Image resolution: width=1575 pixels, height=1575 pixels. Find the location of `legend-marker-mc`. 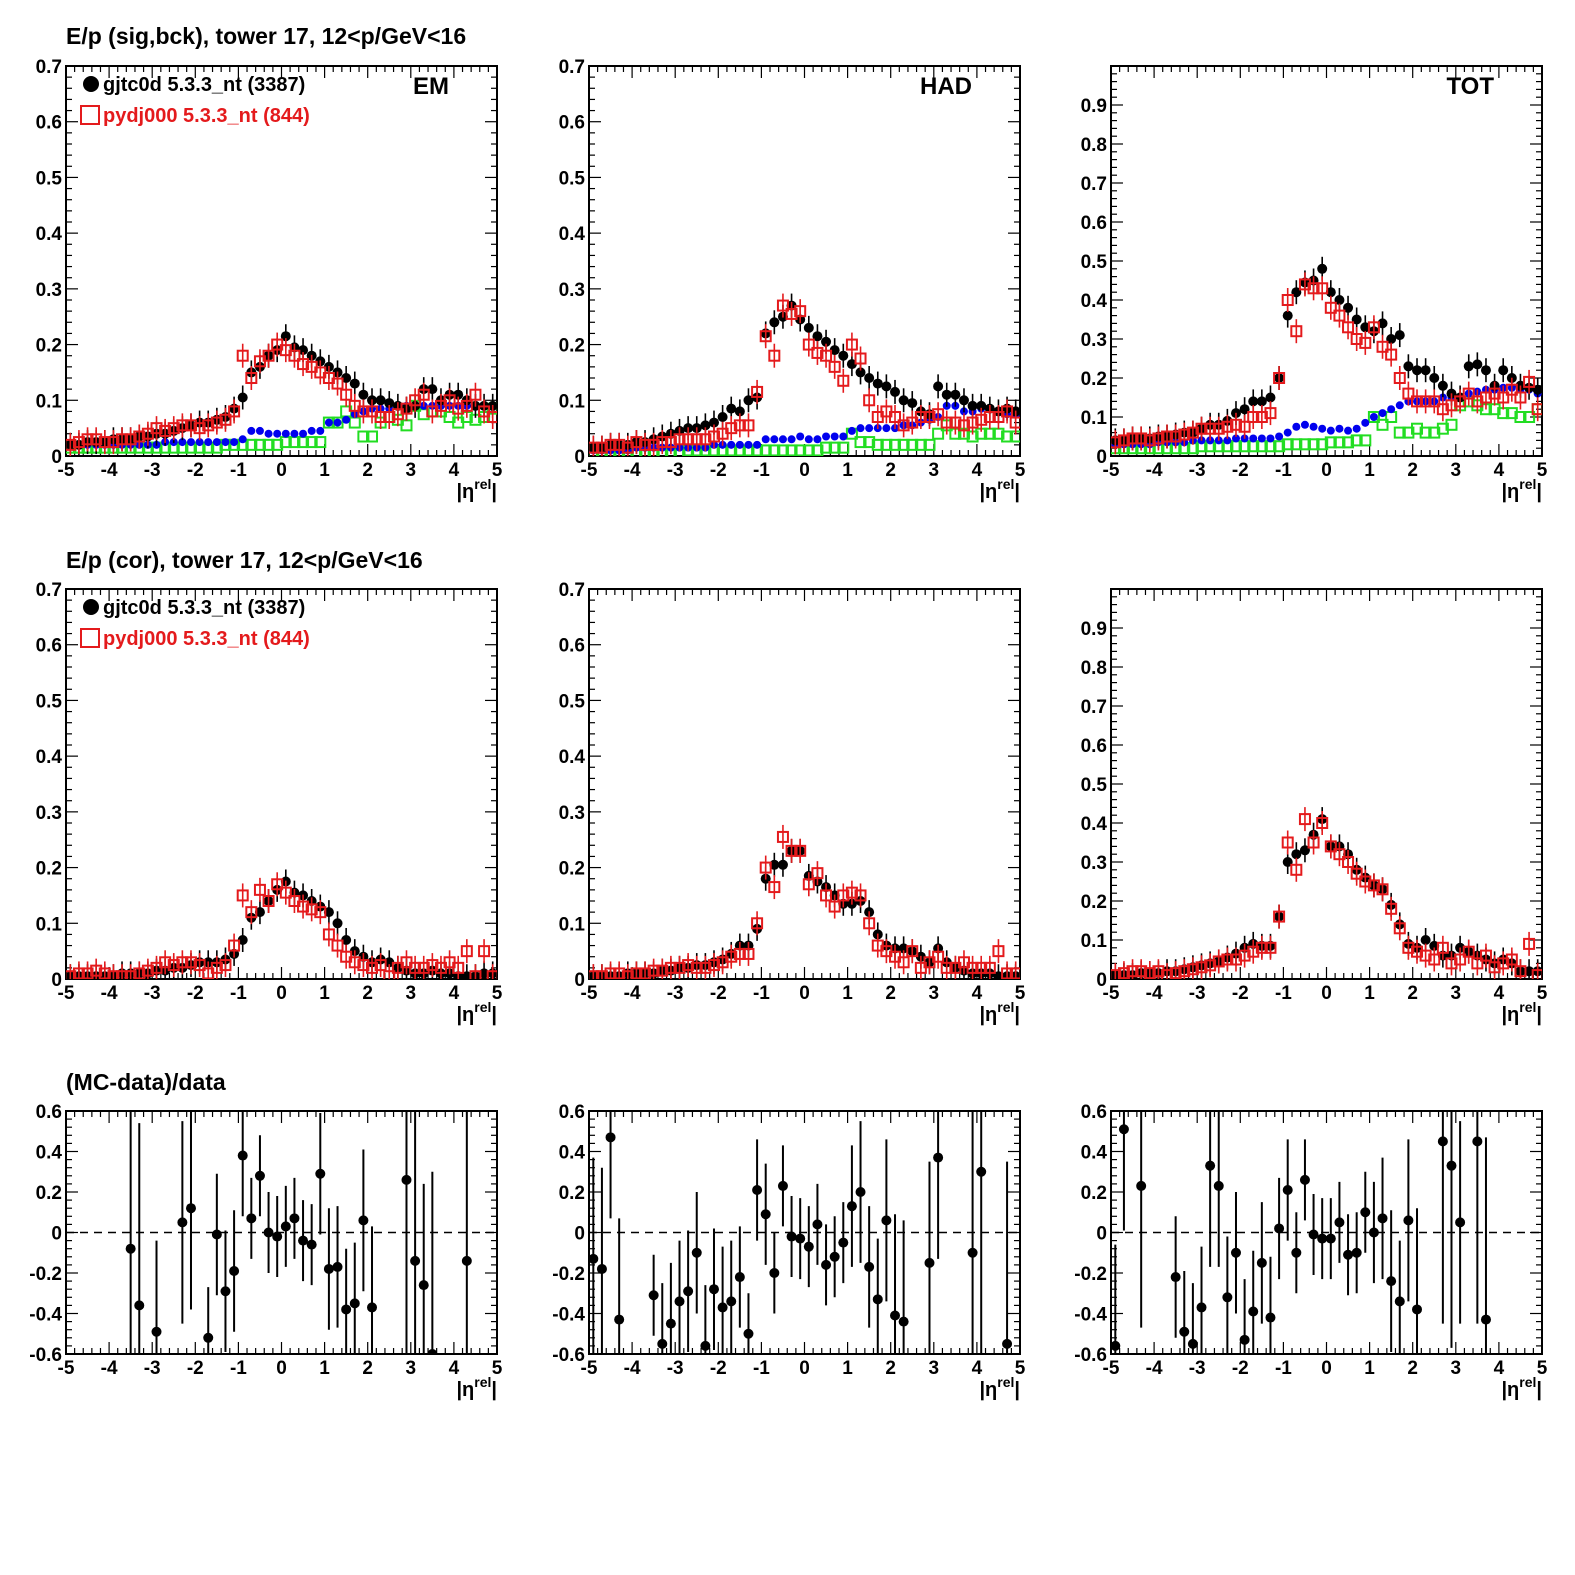

legend-marker-mc is located at coordinates (90, 115).